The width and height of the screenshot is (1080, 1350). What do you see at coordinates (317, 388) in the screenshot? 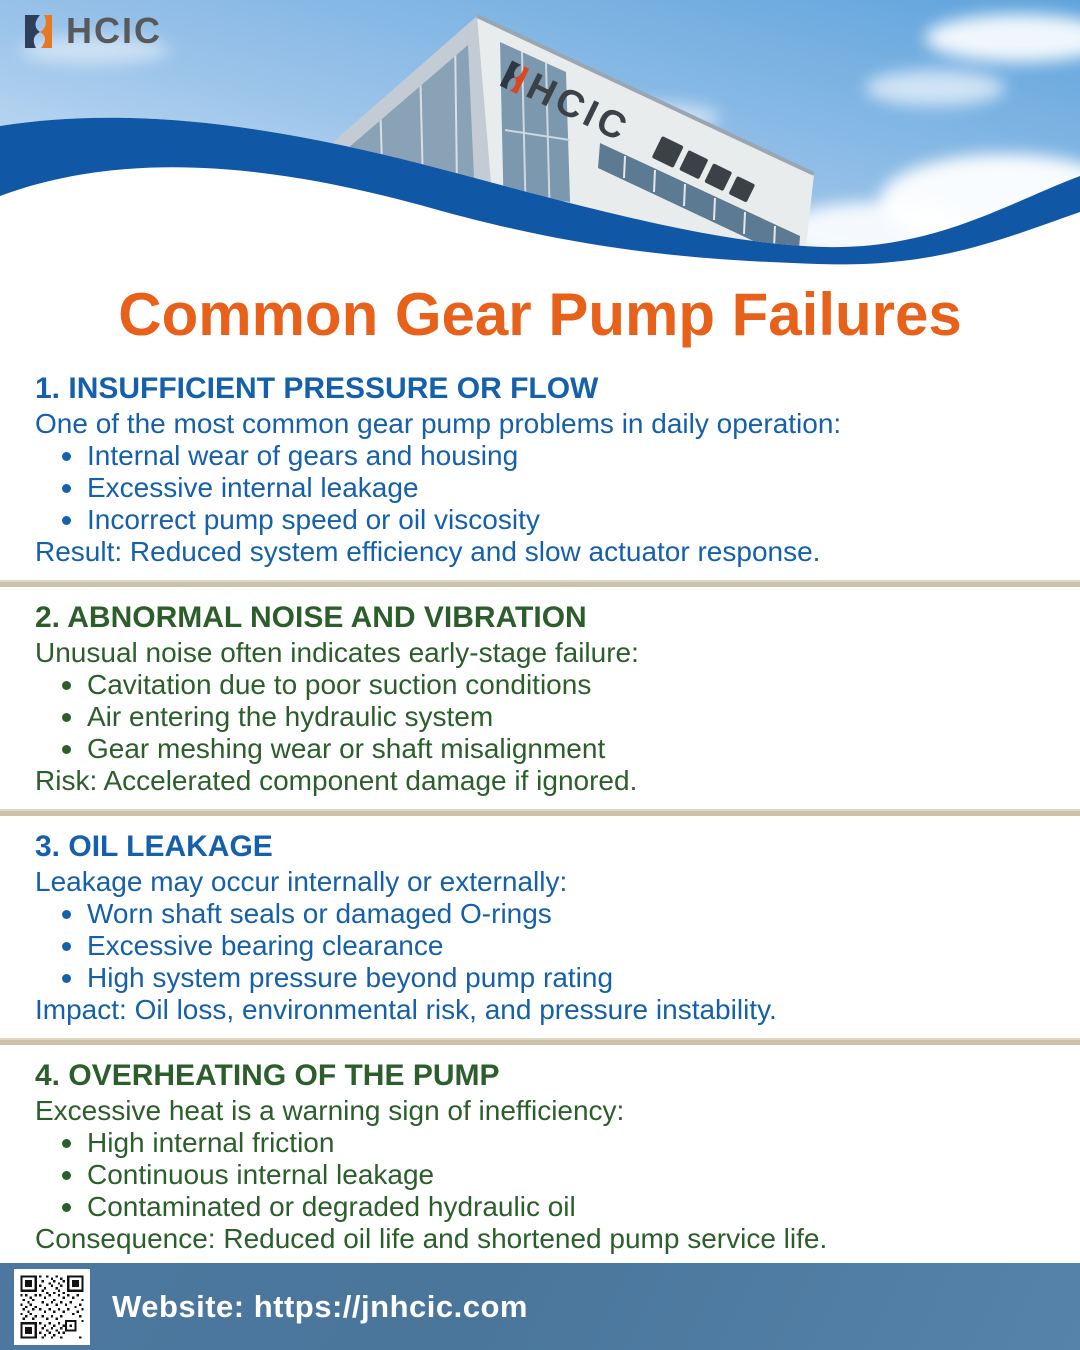
I see `section-heading: 1. INSUFFICIENT PRESSURE OR FLOW` at bounding box center [317, 388].